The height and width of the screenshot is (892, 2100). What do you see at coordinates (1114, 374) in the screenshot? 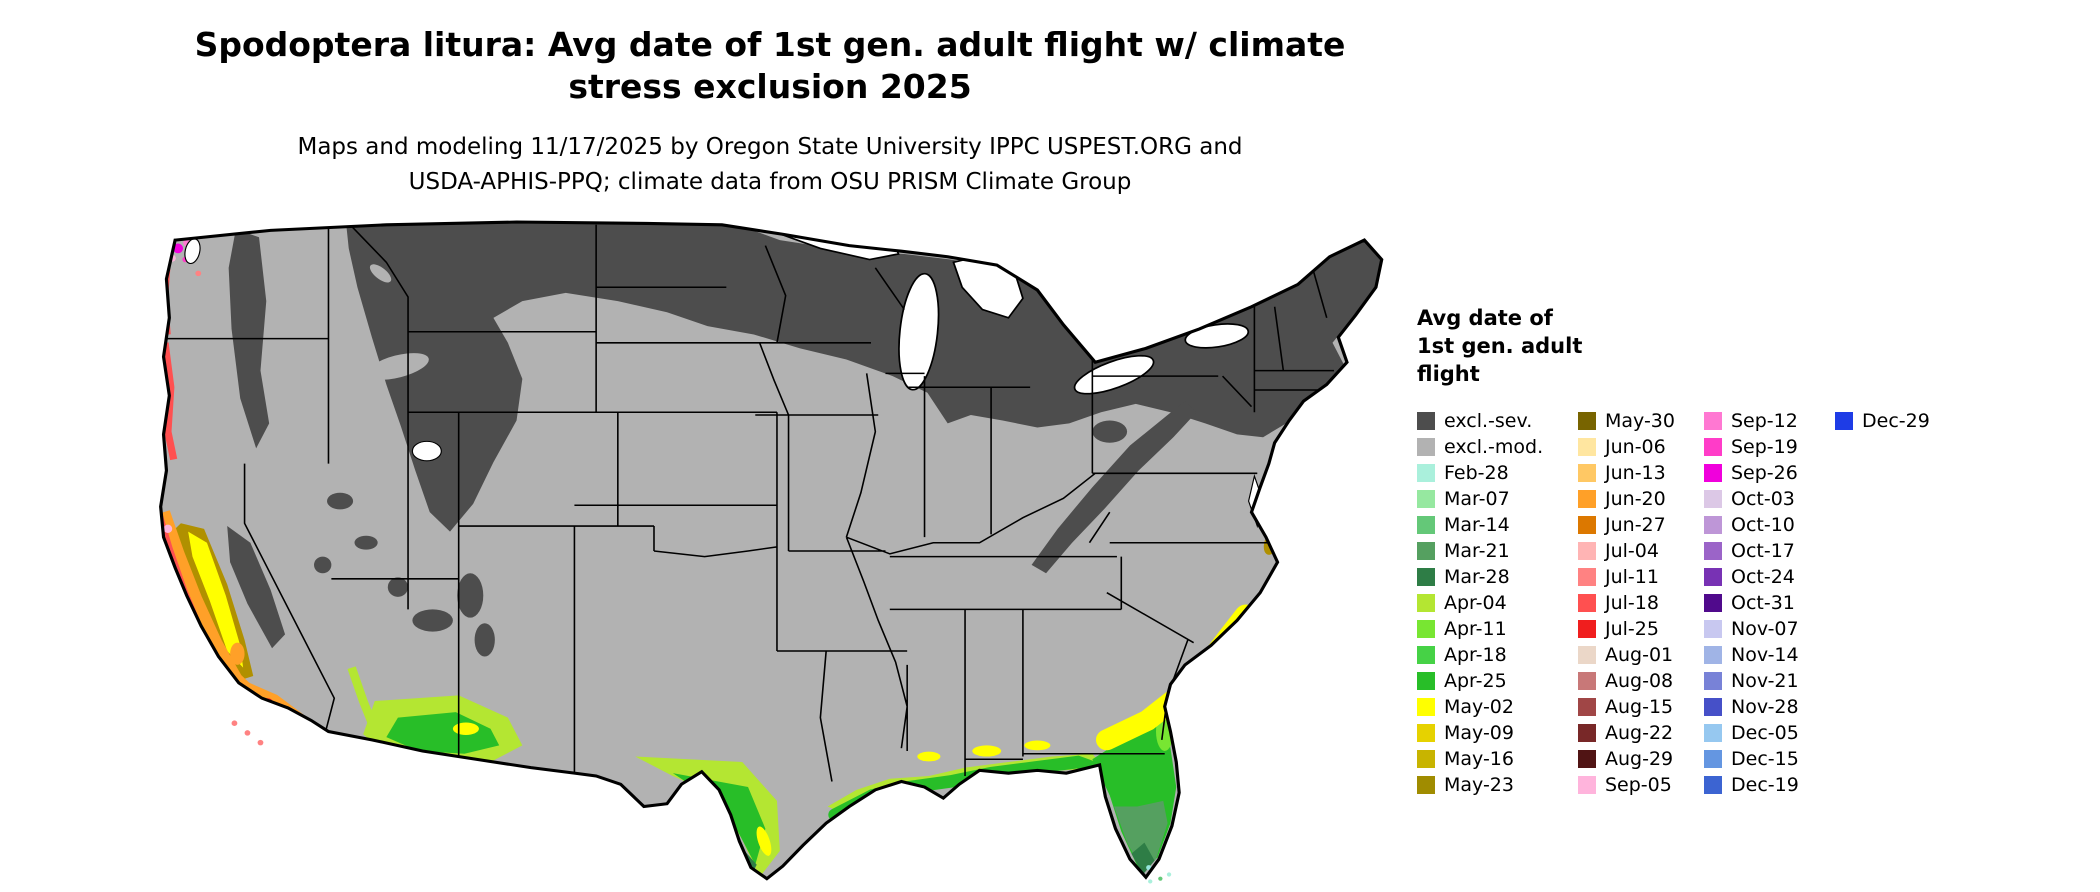
I see `lake-erie` at bounding box center [1114, 374].